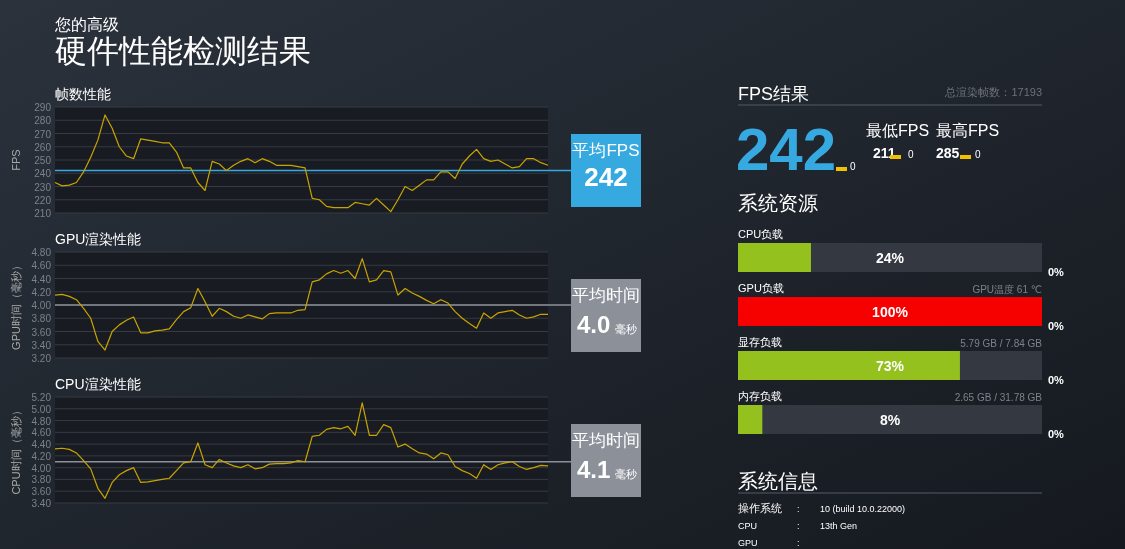 The height and width of the screenshot is (549, 1125). I want to click on y-tick-label: 220, so click(43, 200).